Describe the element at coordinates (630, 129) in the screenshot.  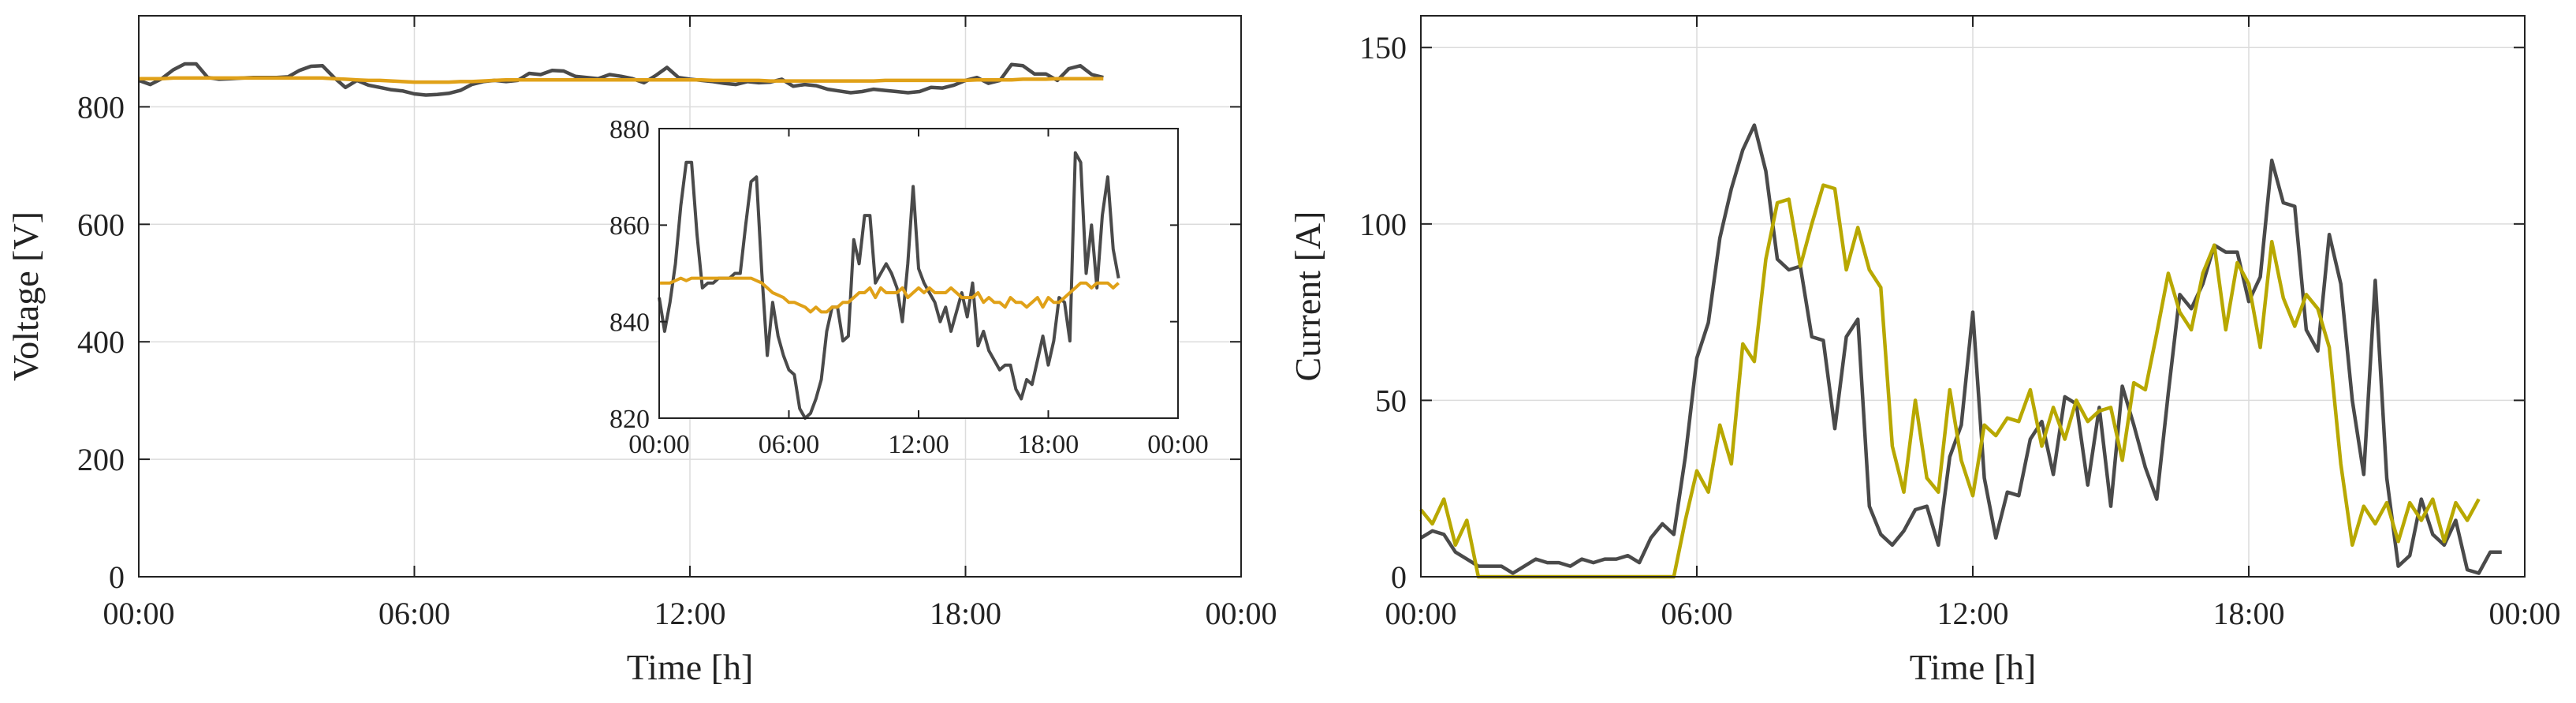
I see `y-tick-label: 880` at that location.